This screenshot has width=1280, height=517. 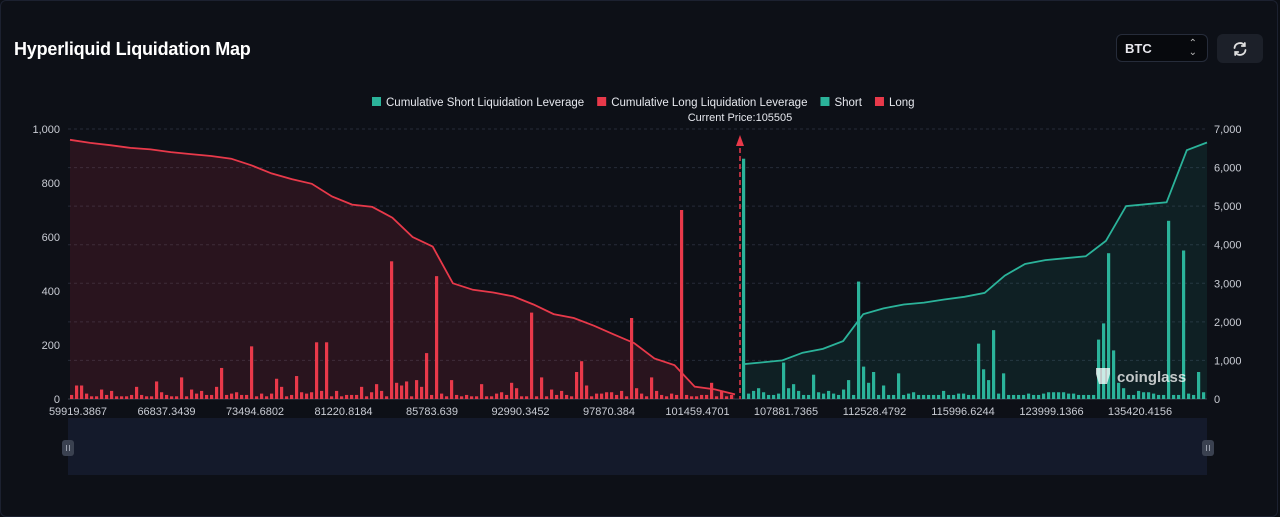 I want to click on coin-select-value: BTC, so click(x=1138, y=48).